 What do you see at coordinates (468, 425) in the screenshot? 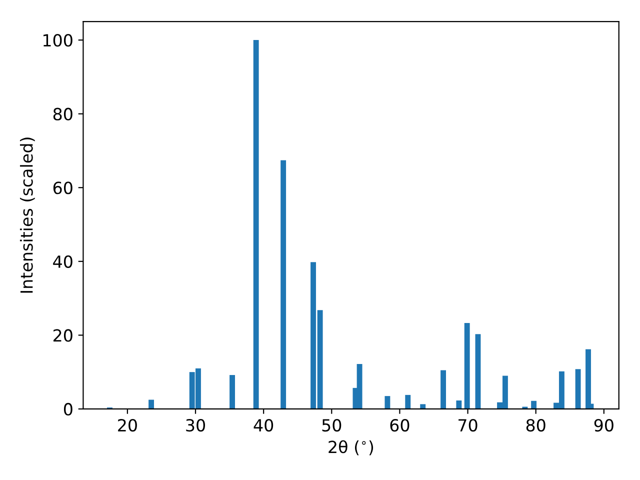
I see `x-tick-label: 70` at bounding box center [468, 425].